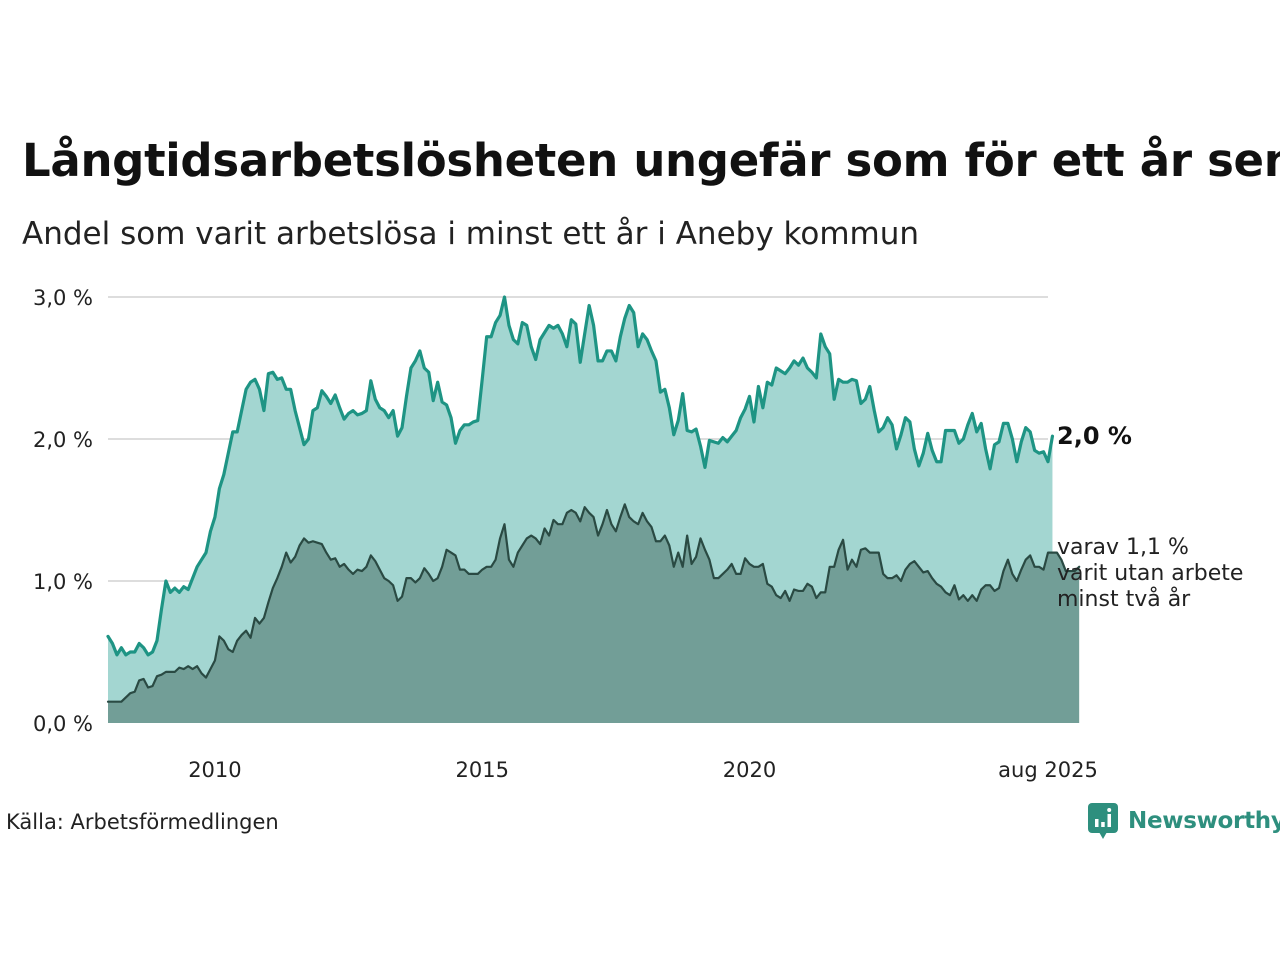  What do you see at coordinates (63, 511) in the screenshot?
I see `y-axis-tick-labels: 0,0 % 1,0 % 2,0 % 3,0 %` at bounding box center [63, 511].